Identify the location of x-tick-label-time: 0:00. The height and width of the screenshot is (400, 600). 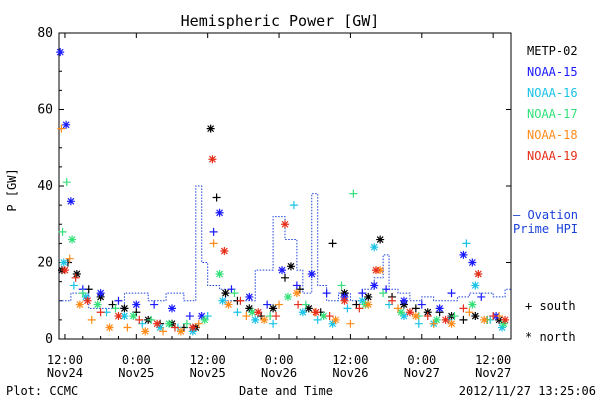
(279, 360).